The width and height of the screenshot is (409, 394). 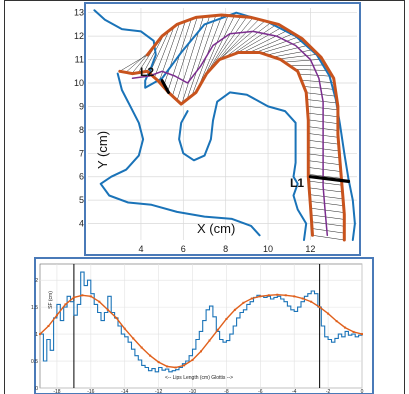 What do you see at coordinates (192, 391) in the screenshot?
I see `bottom-x-tick-label: -10` at bounding box center [192, 391].